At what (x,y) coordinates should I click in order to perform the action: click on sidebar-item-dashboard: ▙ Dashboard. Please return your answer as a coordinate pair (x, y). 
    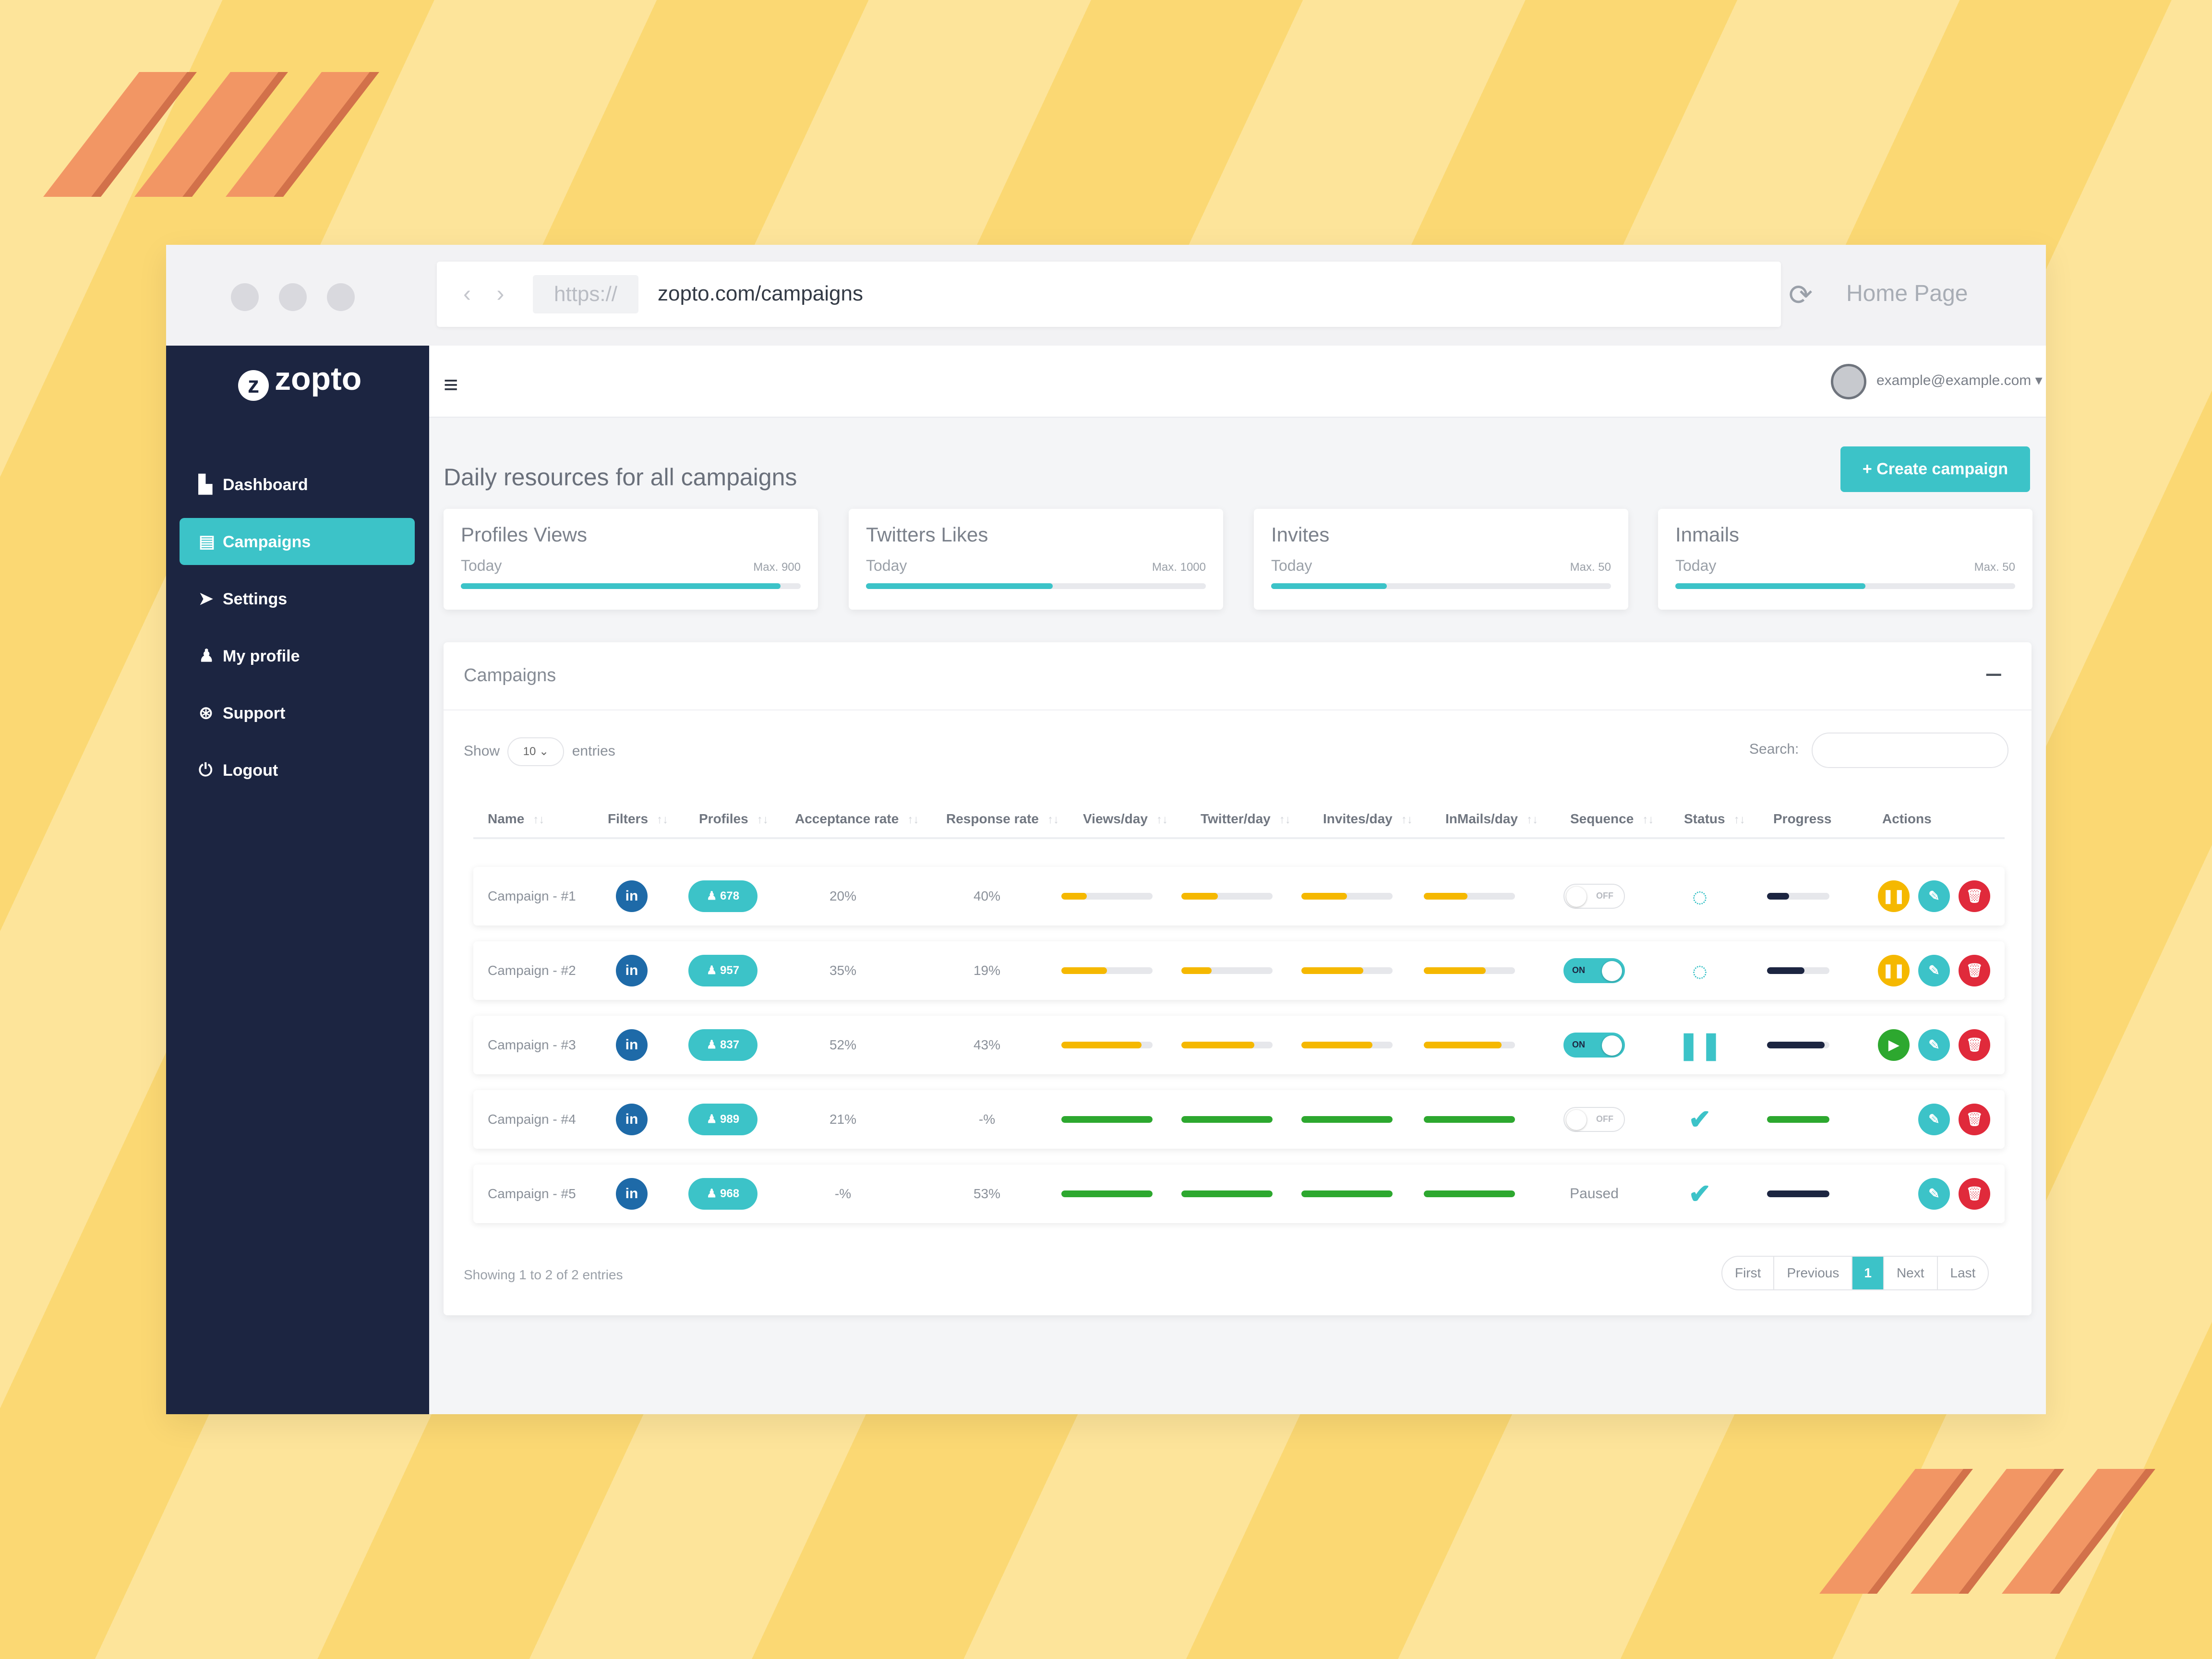
    Looking at the image, I should click on (297, 484).